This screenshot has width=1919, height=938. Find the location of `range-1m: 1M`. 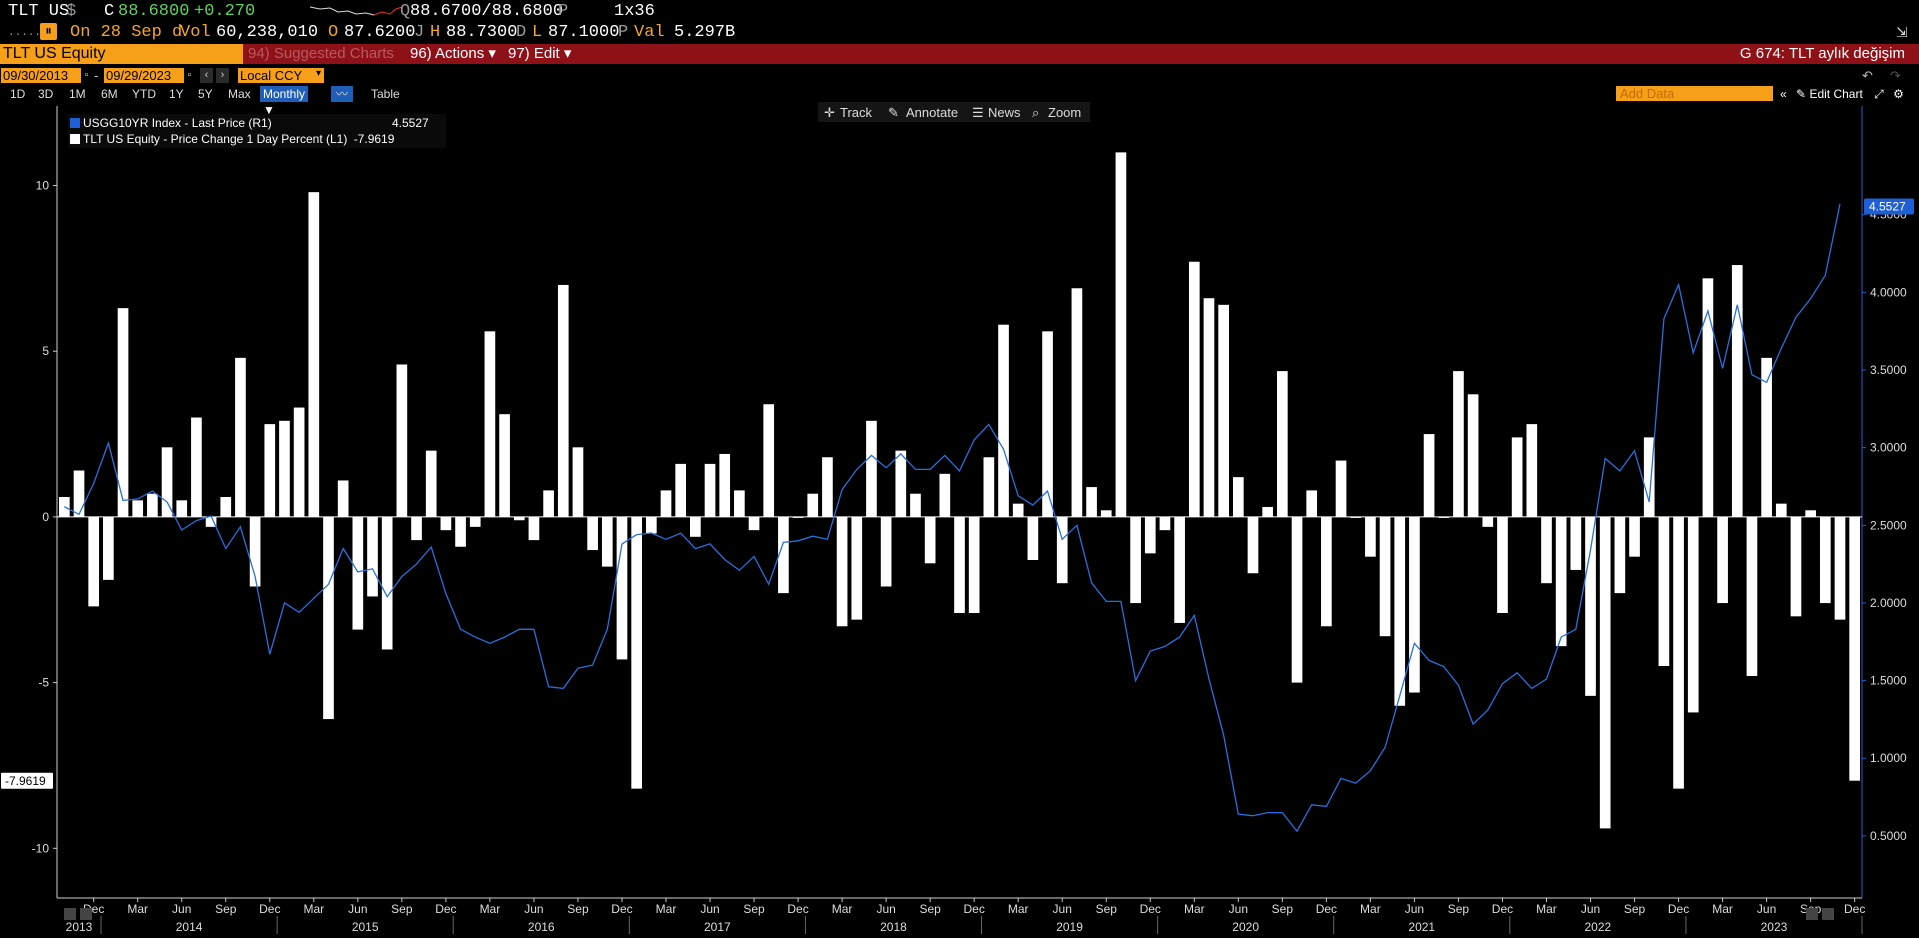

range-1m: 1M is located at coordinates (77, 94).